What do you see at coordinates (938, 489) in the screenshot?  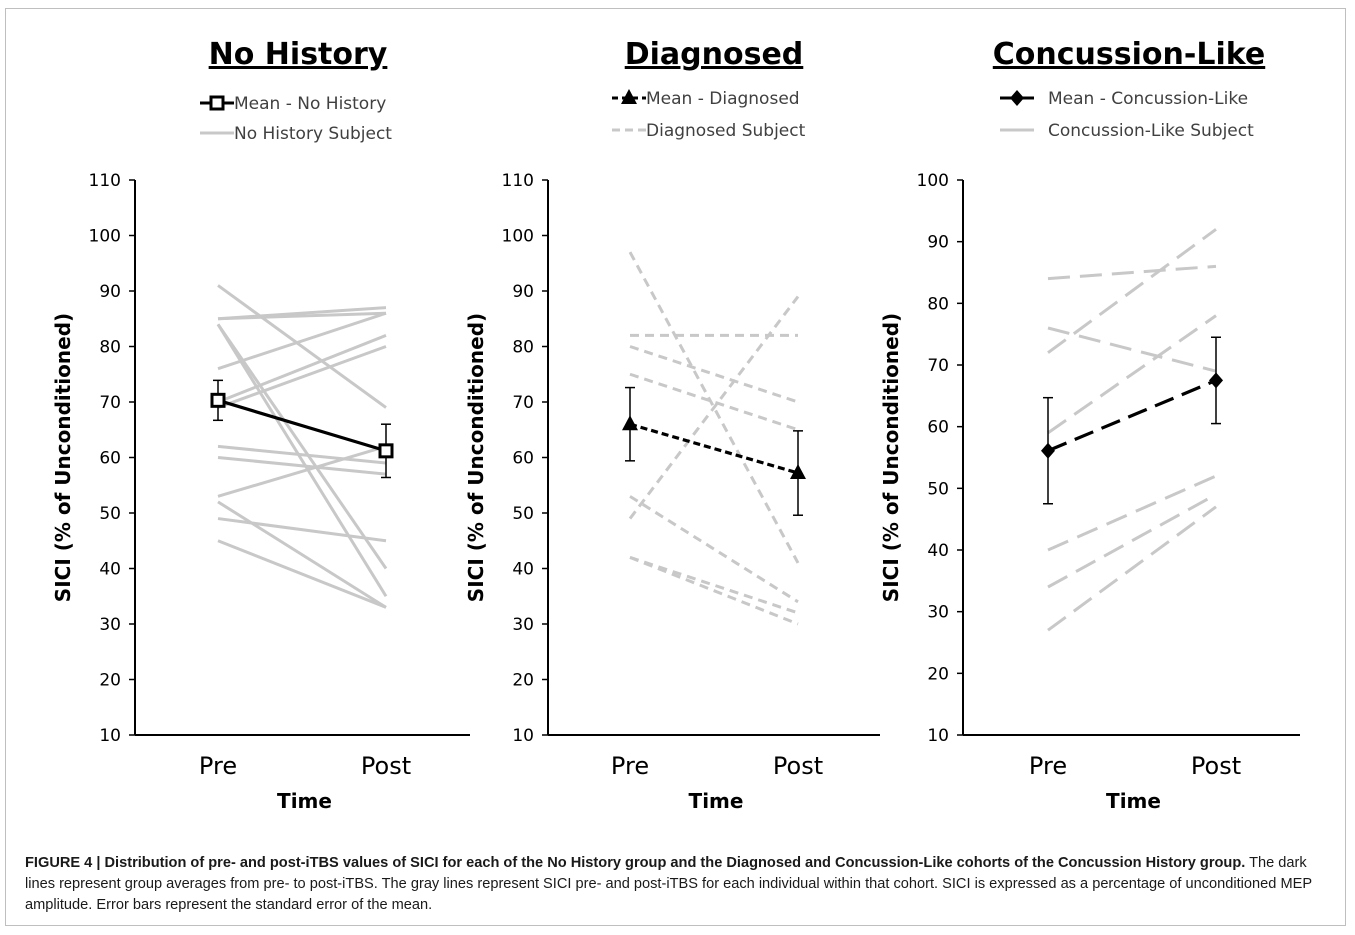 I see `panel3-y-tick-label: 50` at bounding box center [938, 489].